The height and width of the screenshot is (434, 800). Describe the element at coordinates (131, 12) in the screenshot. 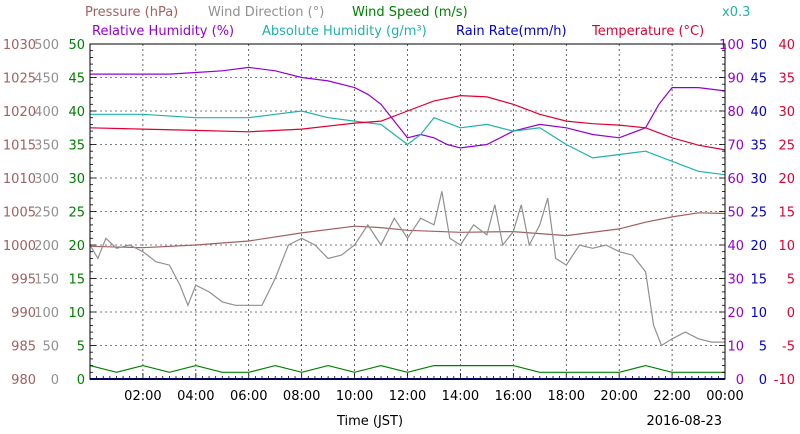

I see `legend-item: Pressure (hPa)` at that location.